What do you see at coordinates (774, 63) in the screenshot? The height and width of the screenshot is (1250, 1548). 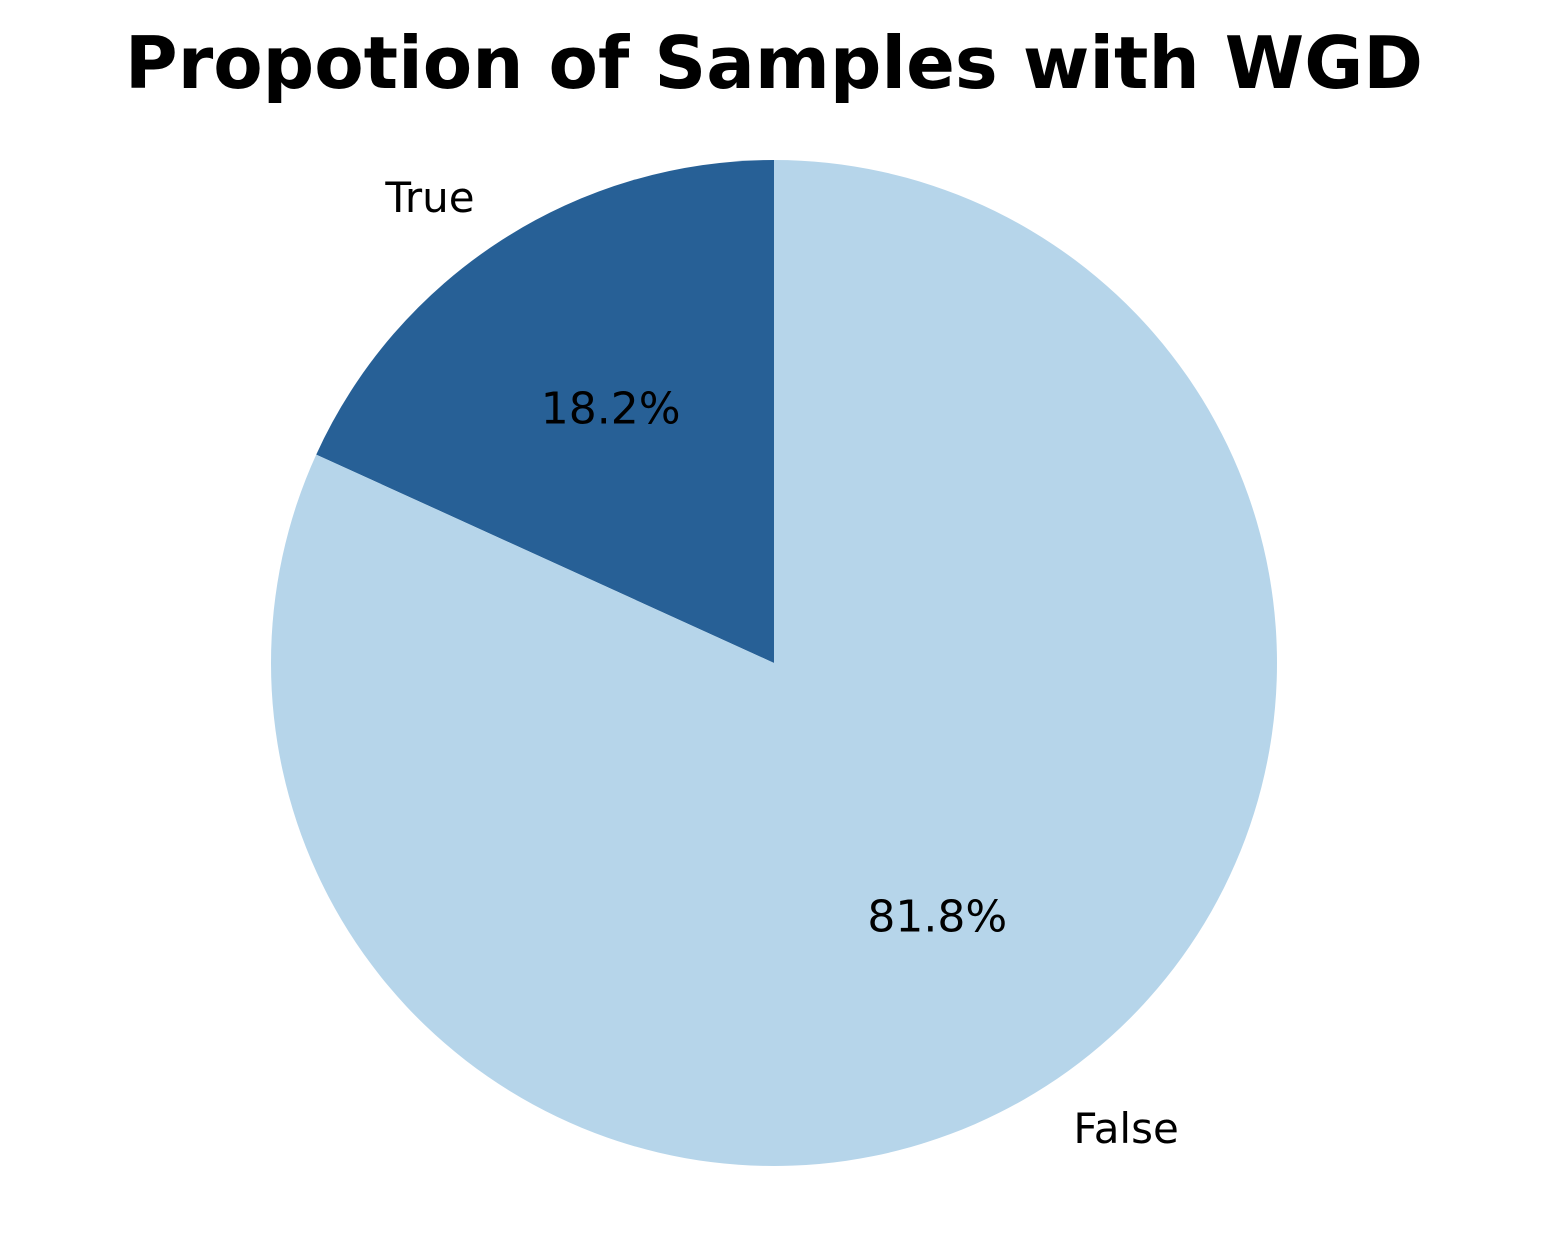 I see `chart-title: Propotion of Samples with WGD` at bounding box center [774, 63].